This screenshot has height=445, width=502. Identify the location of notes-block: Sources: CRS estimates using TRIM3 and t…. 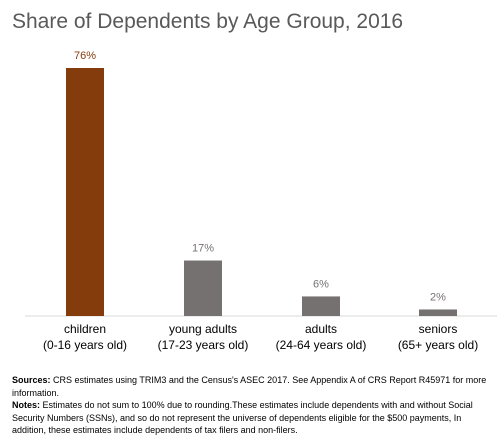
(252, 405).